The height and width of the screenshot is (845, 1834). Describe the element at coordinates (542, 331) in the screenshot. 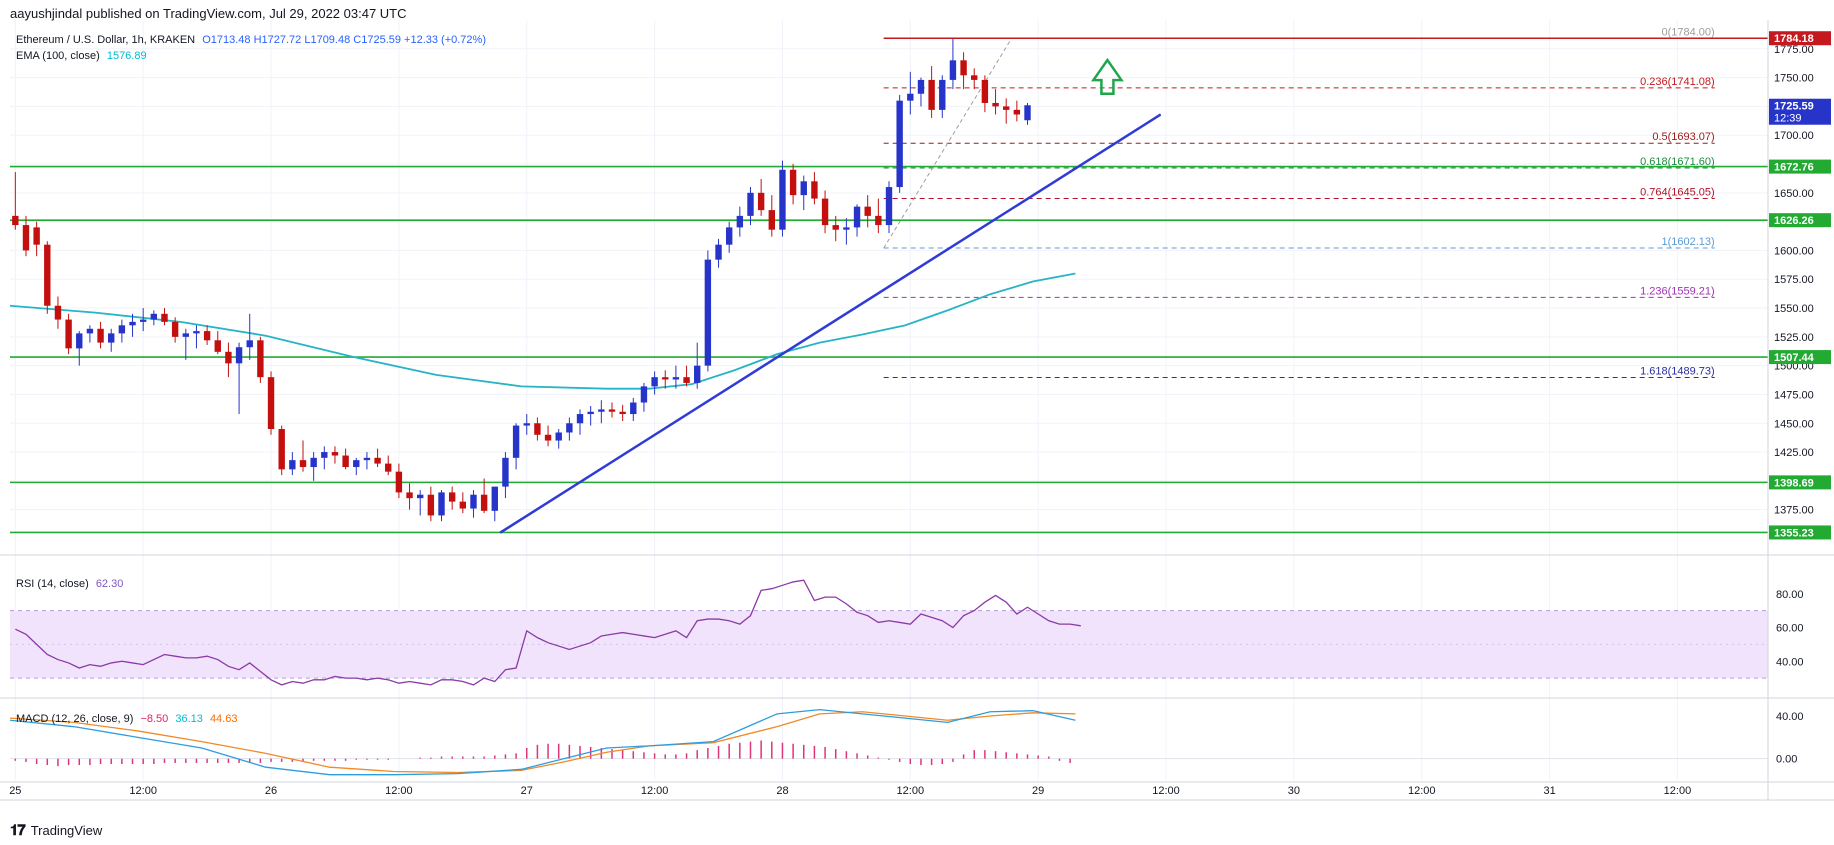

I see `ema-line` at that location.